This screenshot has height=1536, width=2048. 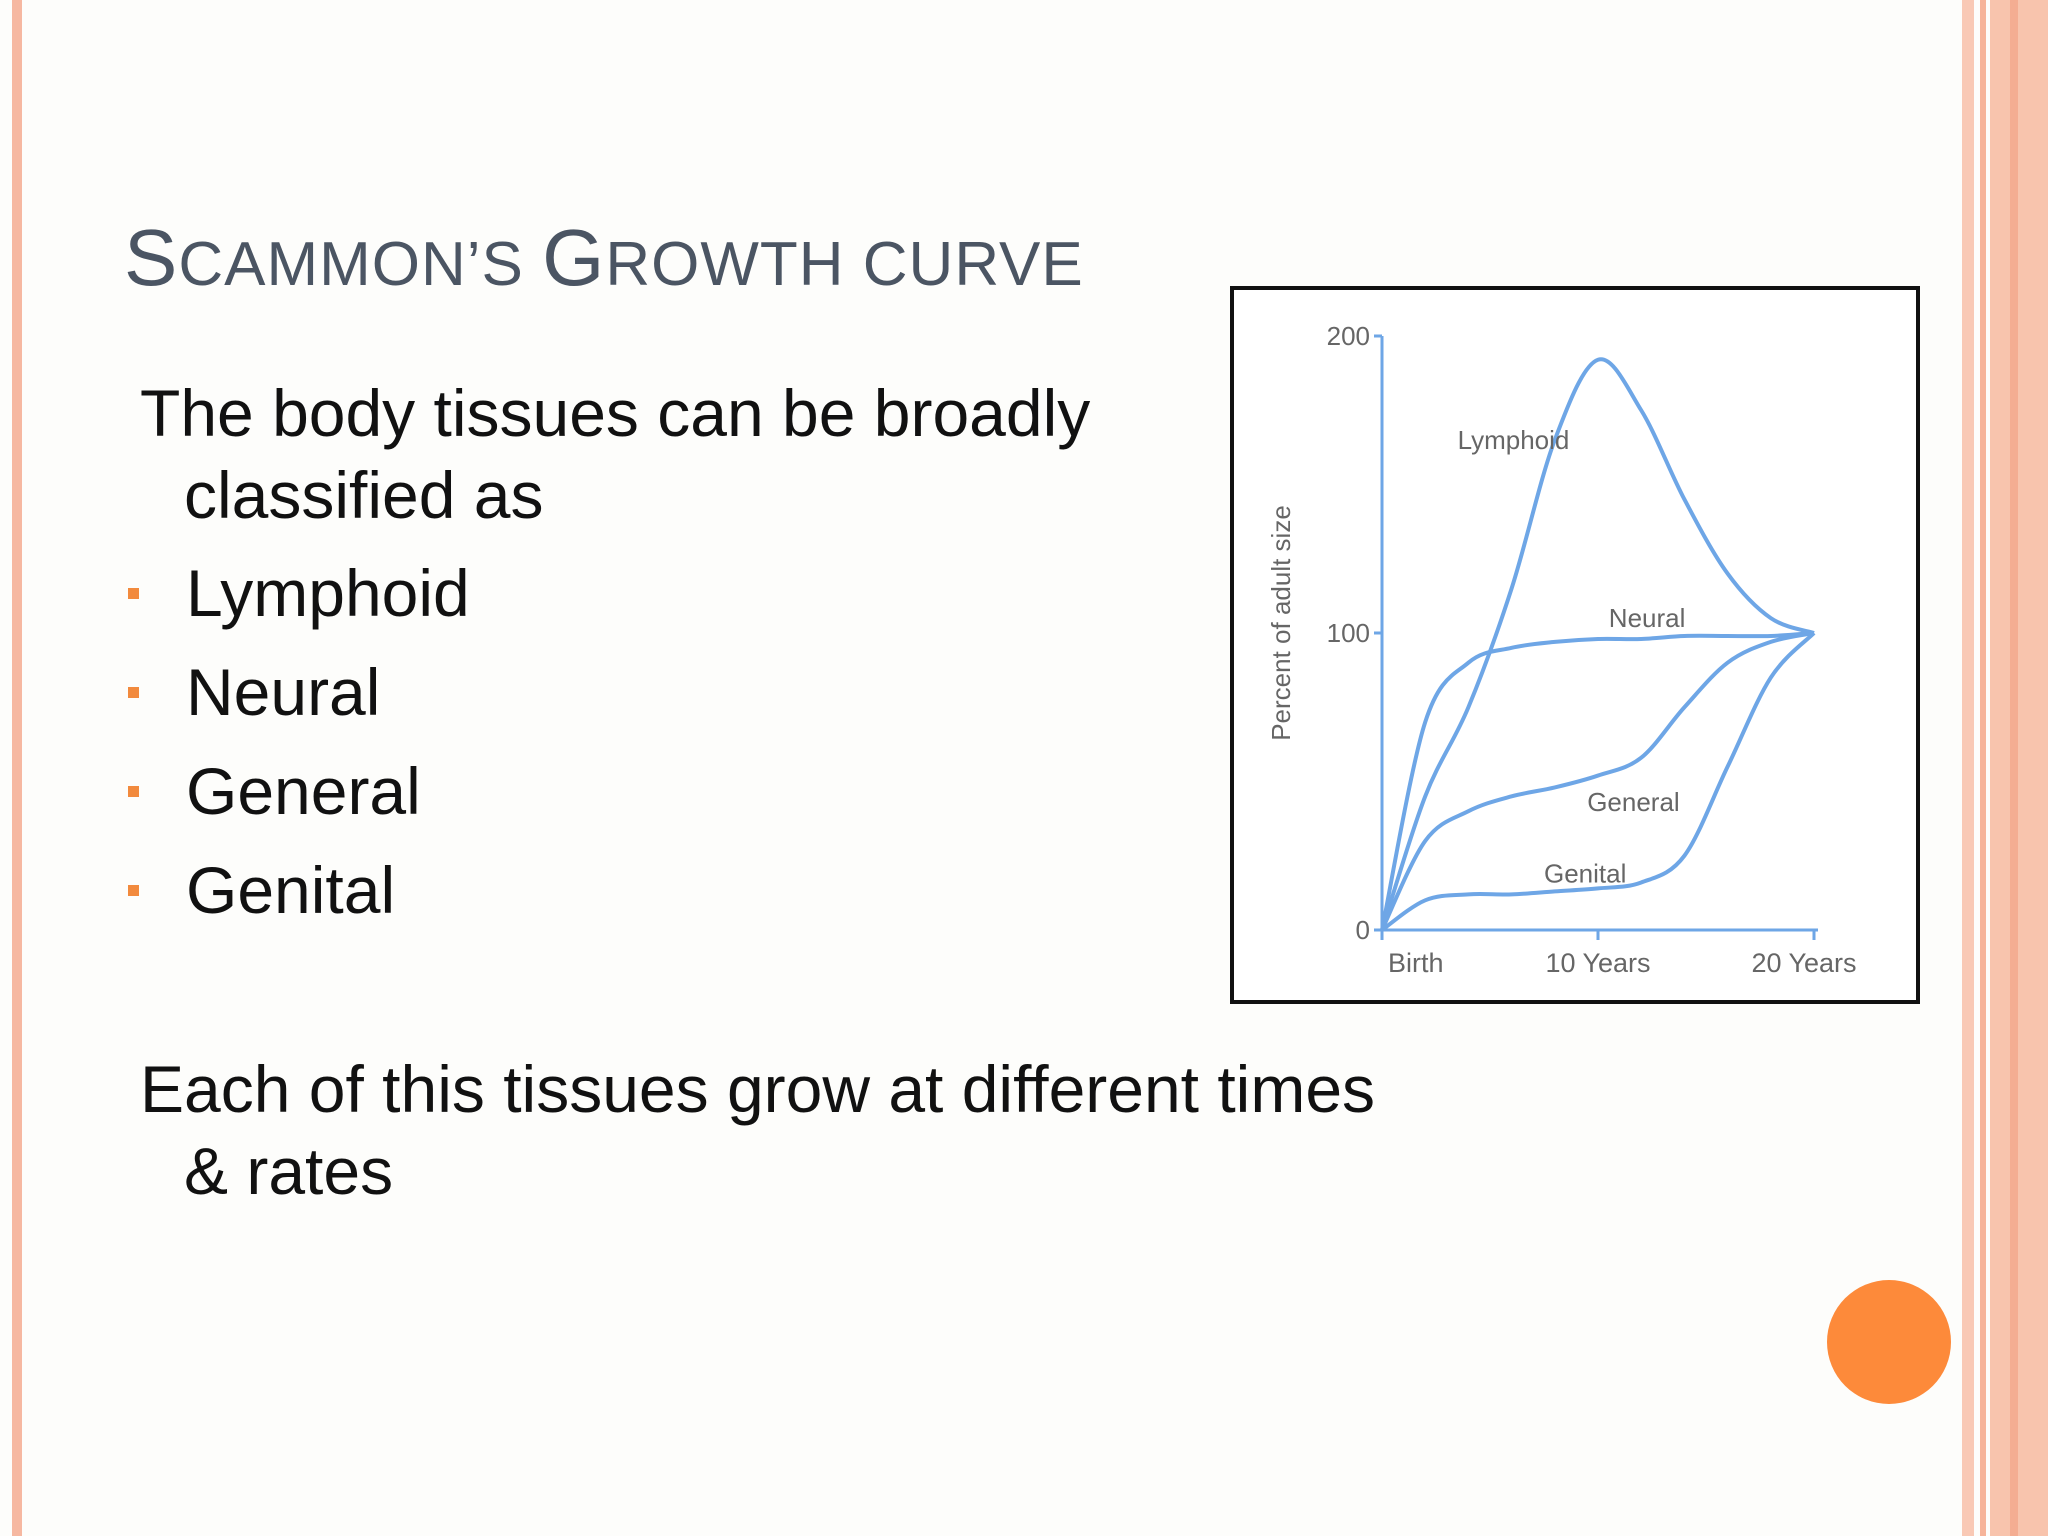 I want to click on series-line-lymphoid, so click(x=1597, y=644).